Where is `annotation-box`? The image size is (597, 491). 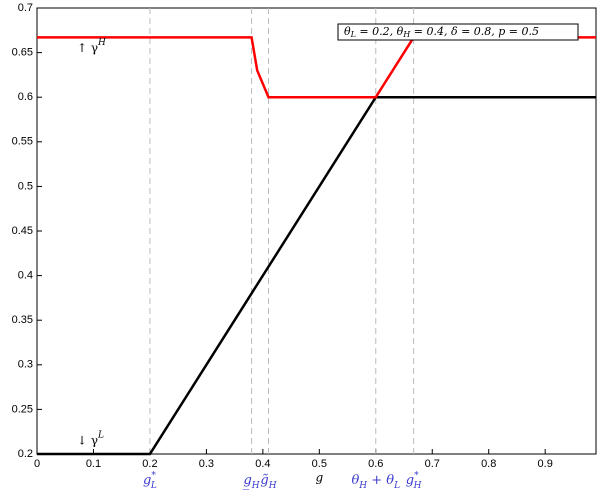
annotation-box is located at coordinates (458, 32).